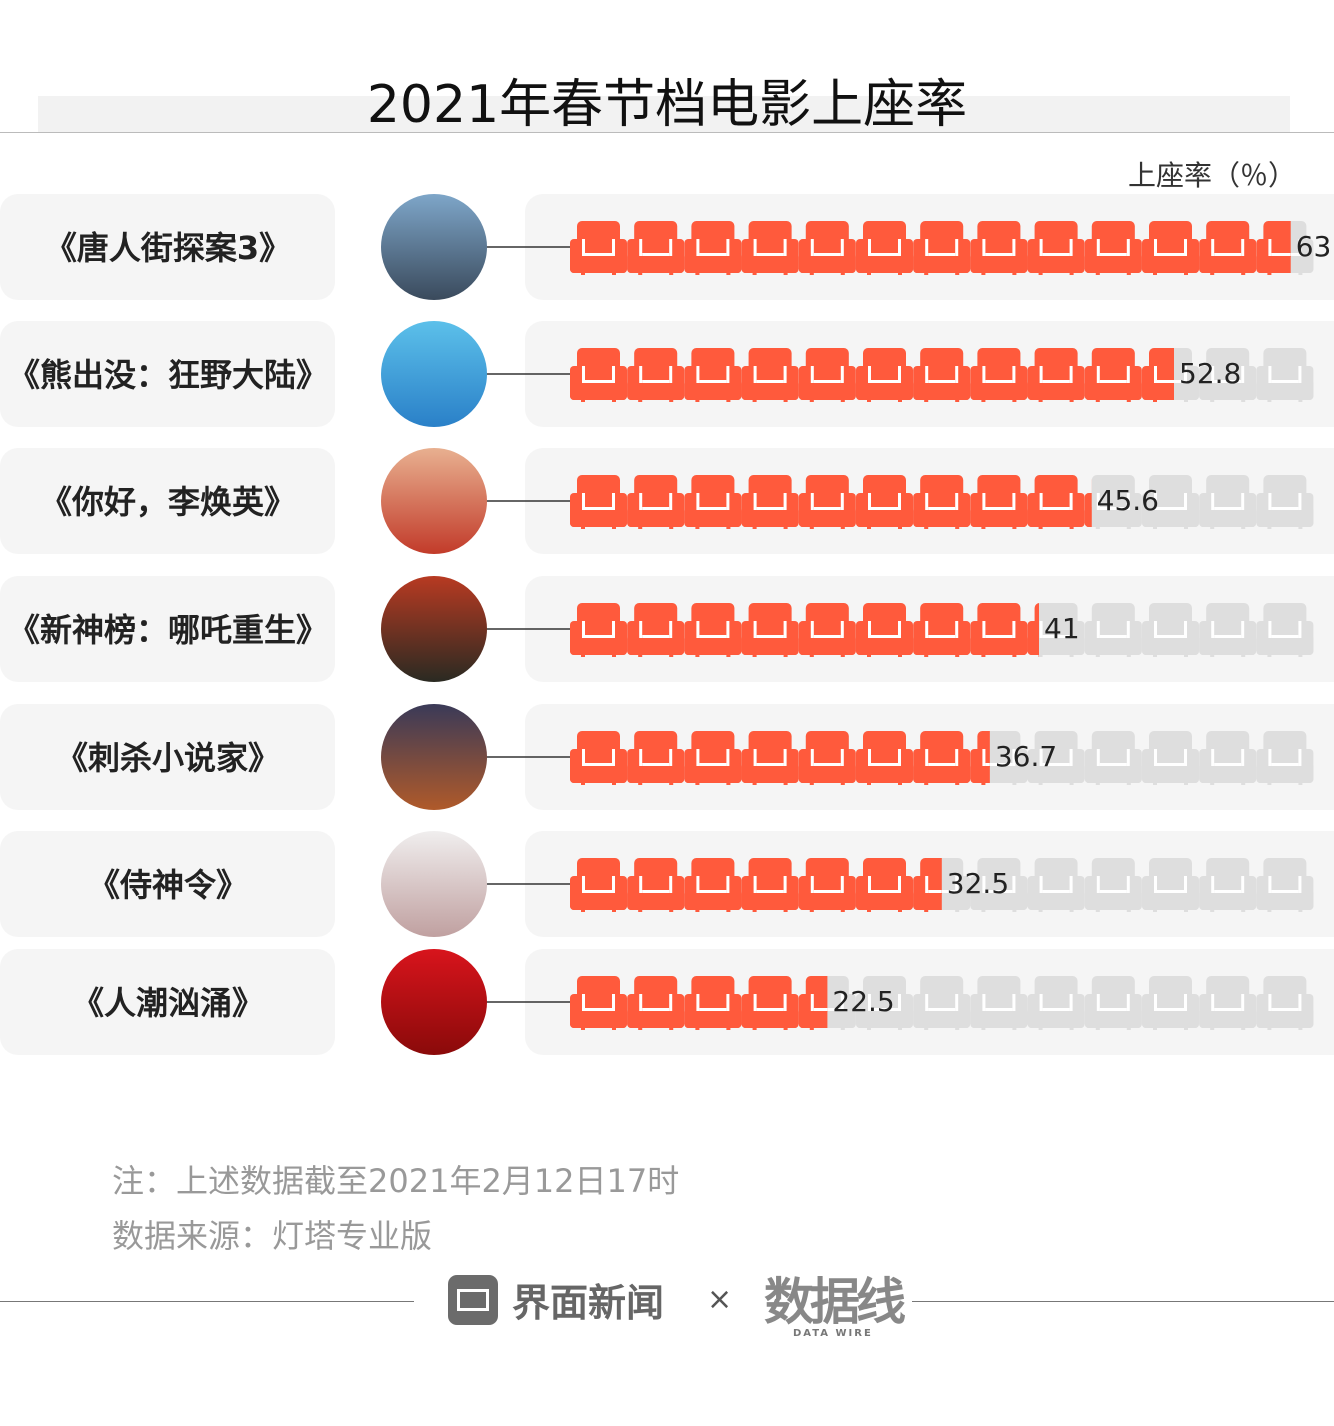 This screenshot has height=1426, width=1334. Describe the element at coordinates (720, 1299) in the screenshot. I see `times-sign: ×` at that location.